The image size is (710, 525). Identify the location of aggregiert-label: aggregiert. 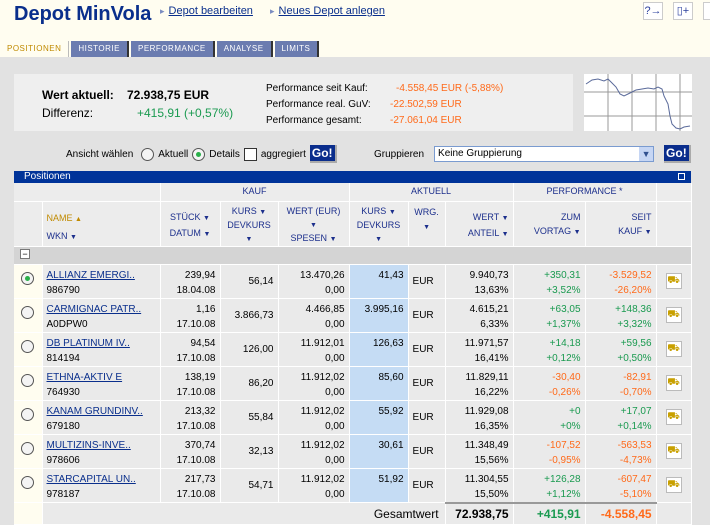
(283, 154).